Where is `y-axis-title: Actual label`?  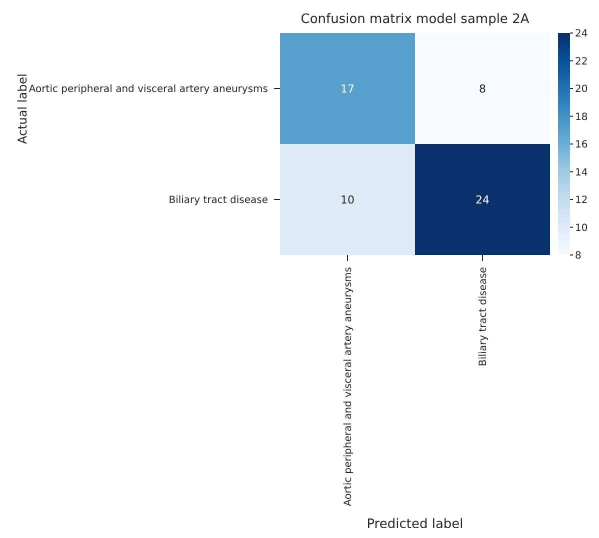
y-axis-title: Actual label is located at coordinates (22, 109).